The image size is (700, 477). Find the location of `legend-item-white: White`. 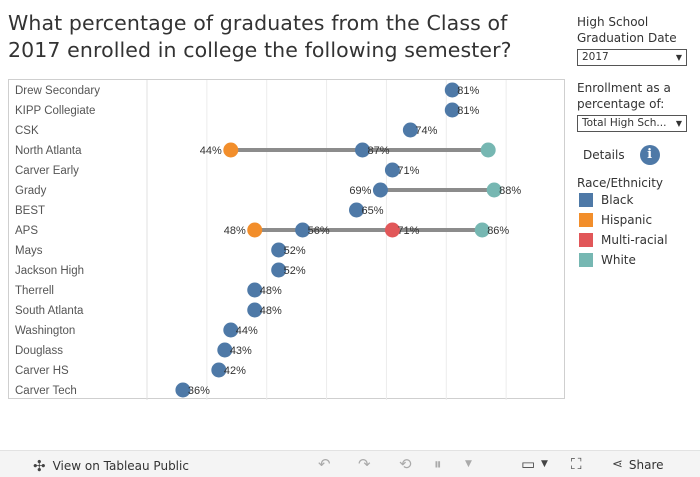

legend-item-white: White is located at coordinates (636, 260).